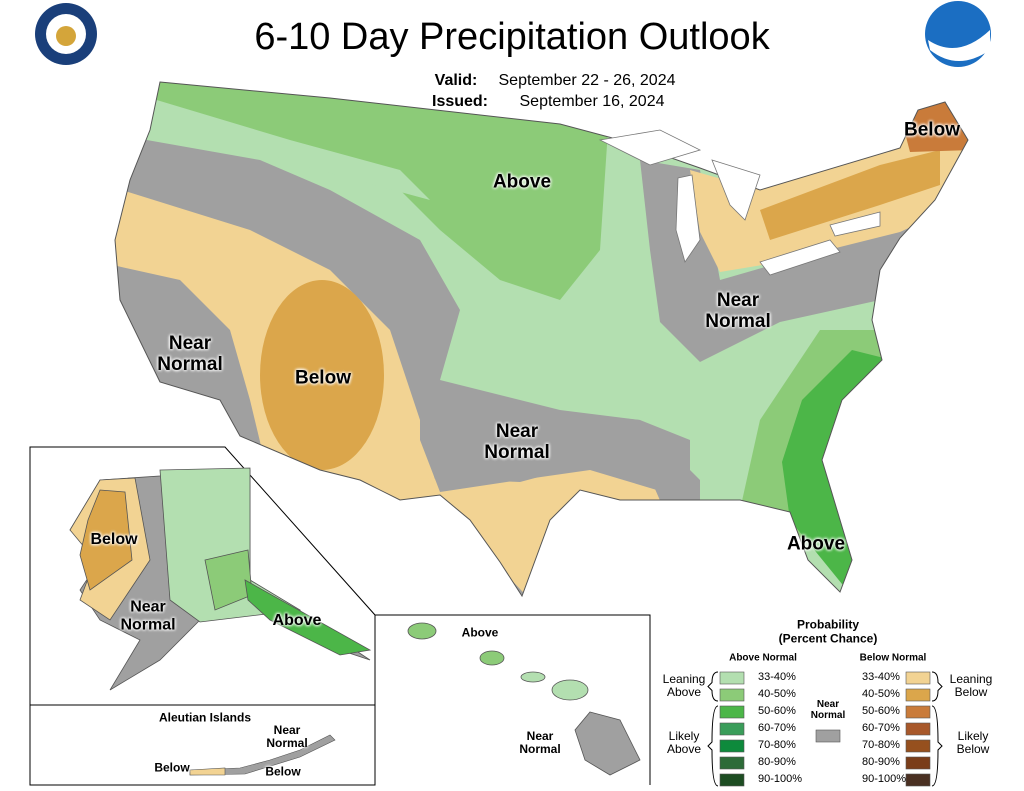  What do you see at coordinates (684, 685) in the screenshot?
I see `legend-group: Leaning Above` at bounding box center [684, 685].